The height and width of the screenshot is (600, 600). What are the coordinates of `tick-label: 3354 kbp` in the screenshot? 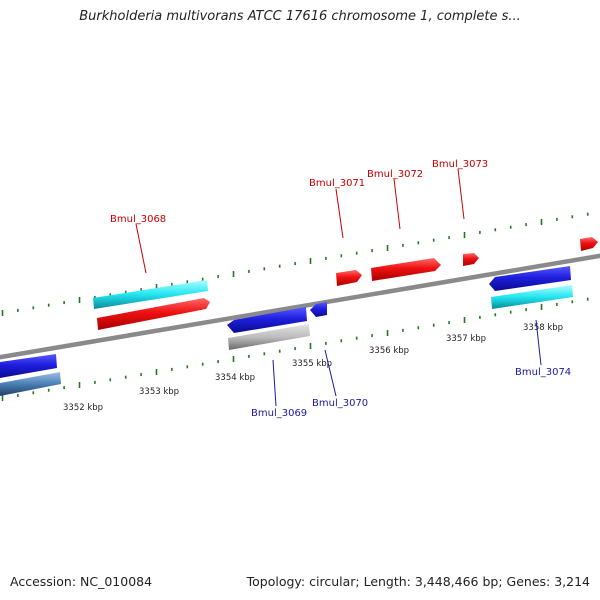 It's located at (235, 378).